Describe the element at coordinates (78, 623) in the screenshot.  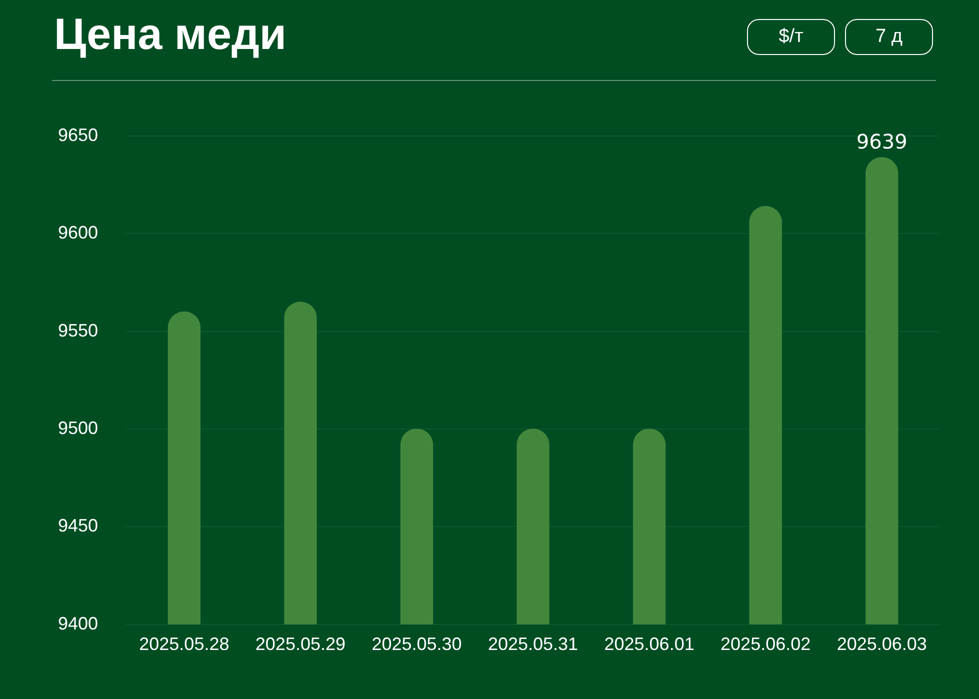
I see `y-tick-label: 9400` at that location.